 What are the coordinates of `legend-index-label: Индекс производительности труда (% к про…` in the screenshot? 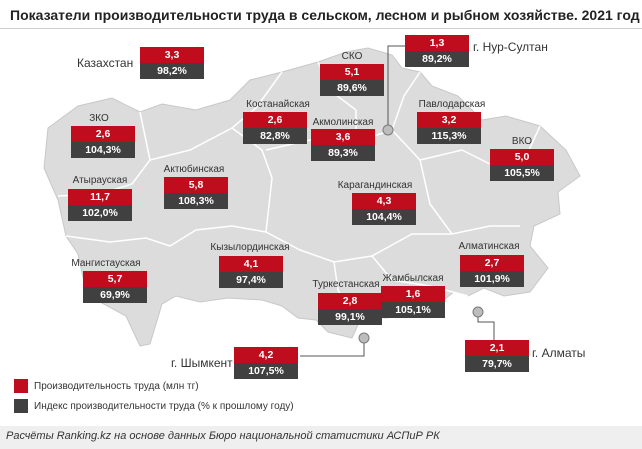 It's located at (164, 406).